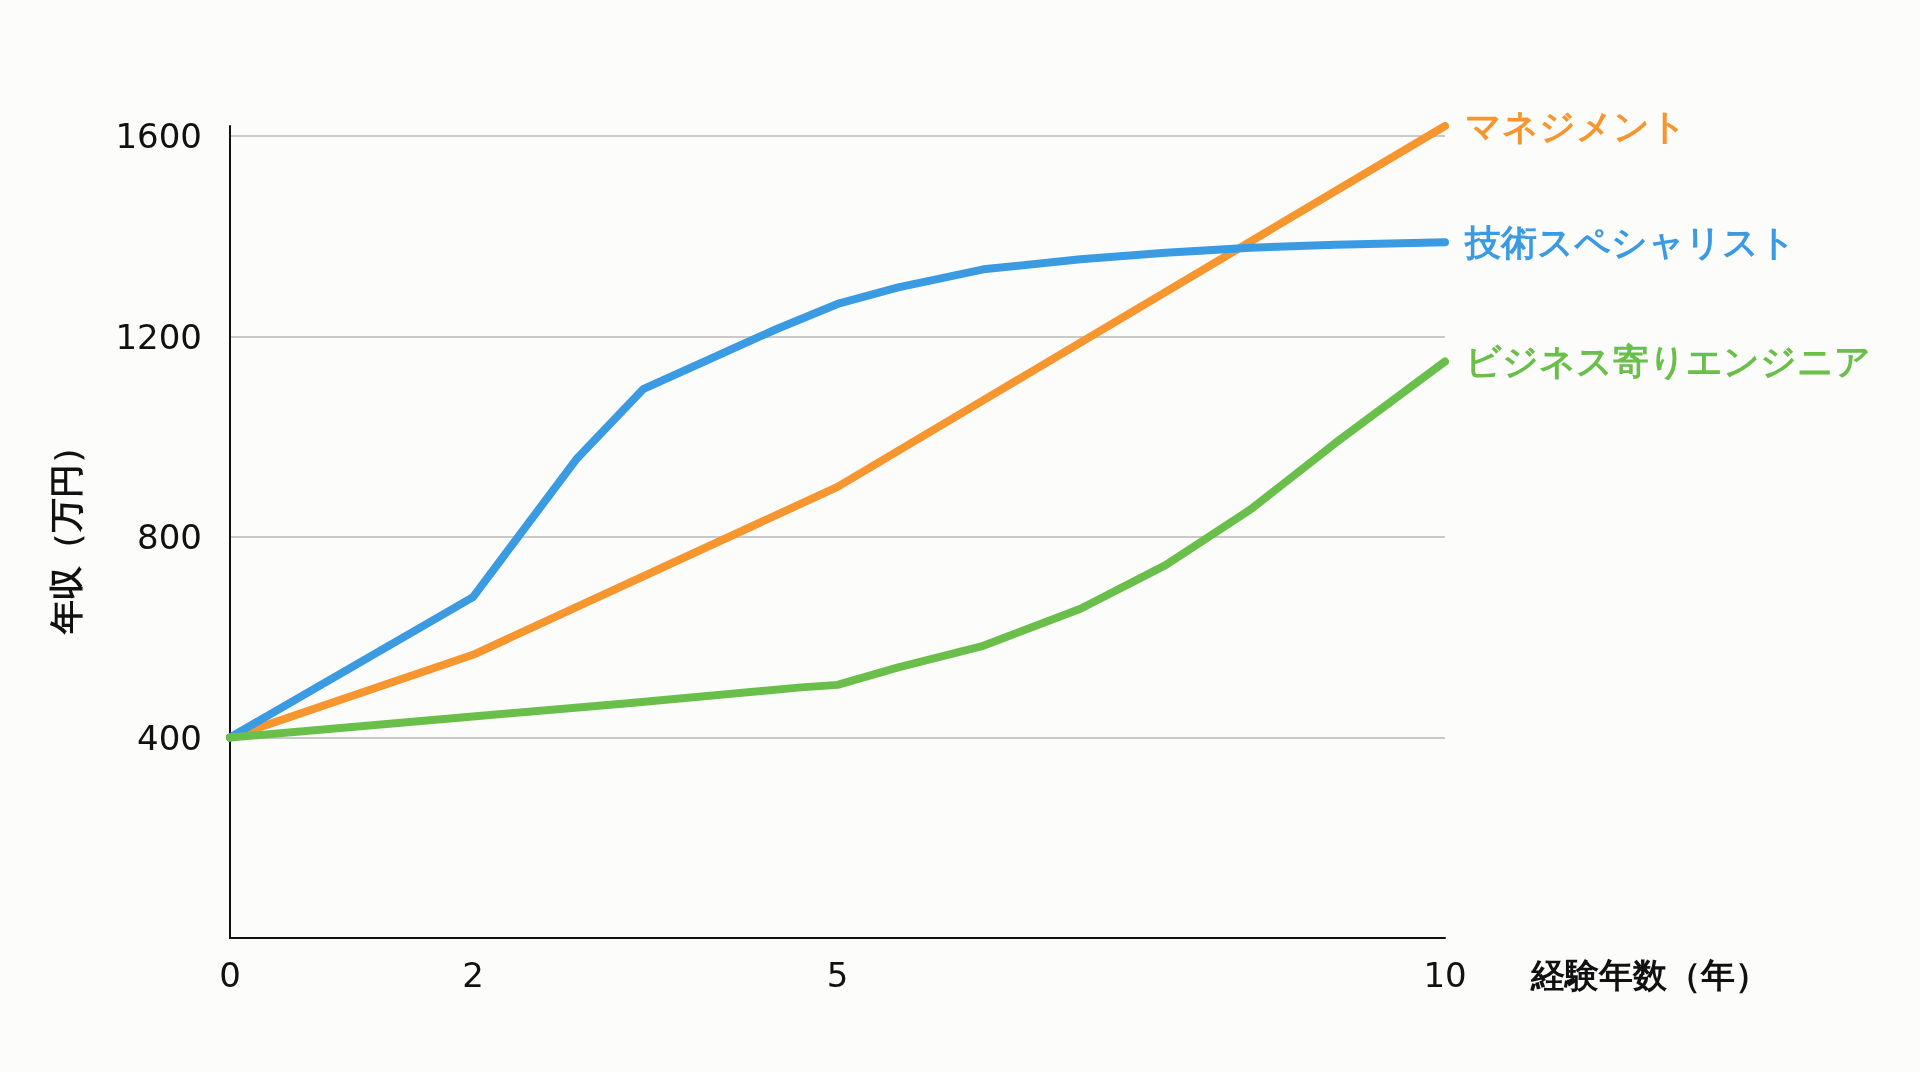 This screenshot has height=1072, width=1920. Describe the element at coordinates (169, 737) in the screenshot. I see `y-tick-label: 400` at that location.